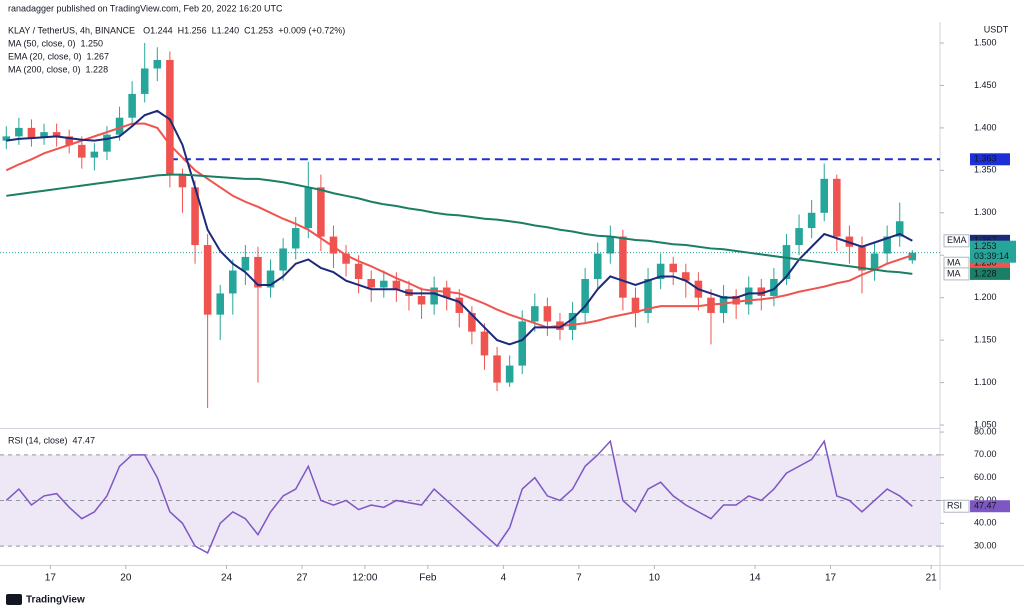 The width and height of the screenshot is (1024, 613). What do you see at coordinates (311, 30) in the screenshot?
I see `ohlc-legend: +0.009 (+0.72%)` at bounding box center [311, 30].